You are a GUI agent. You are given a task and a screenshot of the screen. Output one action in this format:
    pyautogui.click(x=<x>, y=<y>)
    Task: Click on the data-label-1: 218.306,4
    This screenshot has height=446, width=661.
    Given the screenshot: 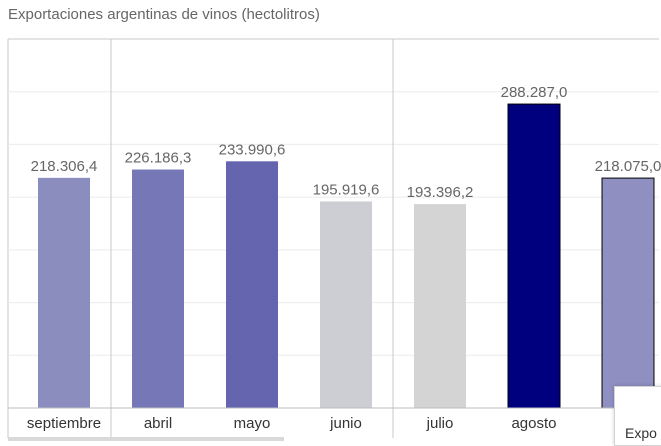 What is the action you would take?
    pyautogui.click(x=64, y=166)
    